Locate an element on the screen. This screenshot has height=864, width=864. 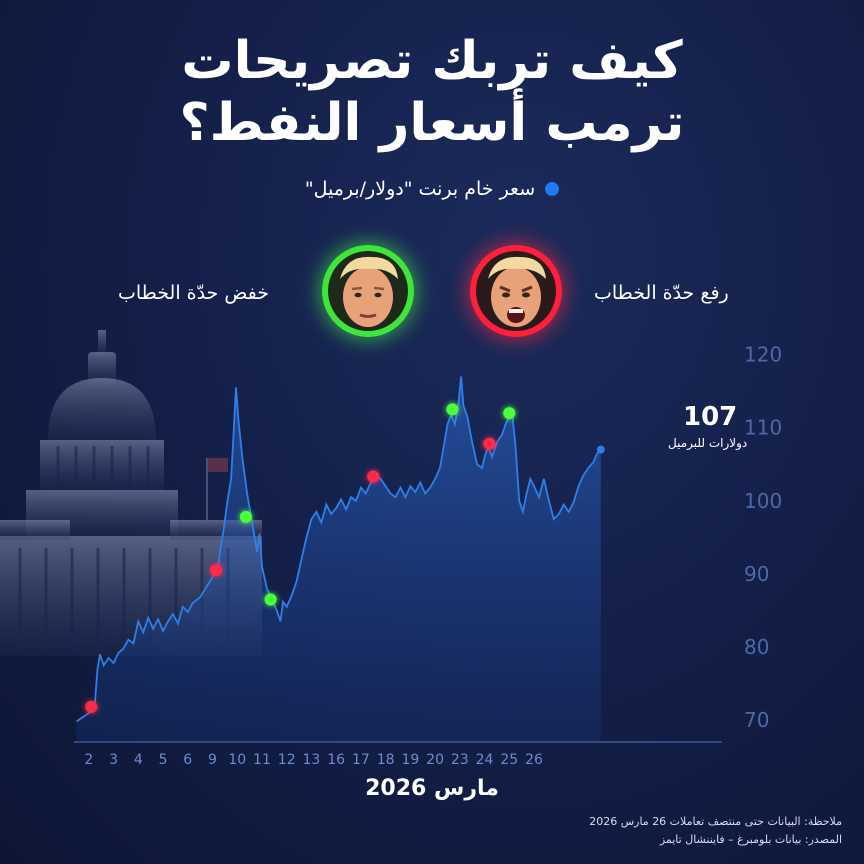
x-tick-label: 19 is located at coordinates (410, 760).